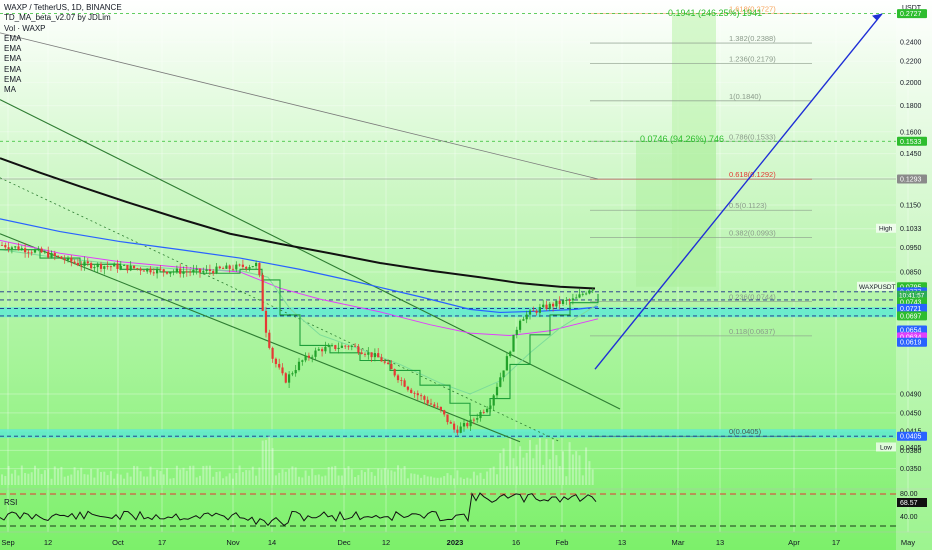  I want to click on fib-level-label: 1.236(0.2179), so click(752, 58).